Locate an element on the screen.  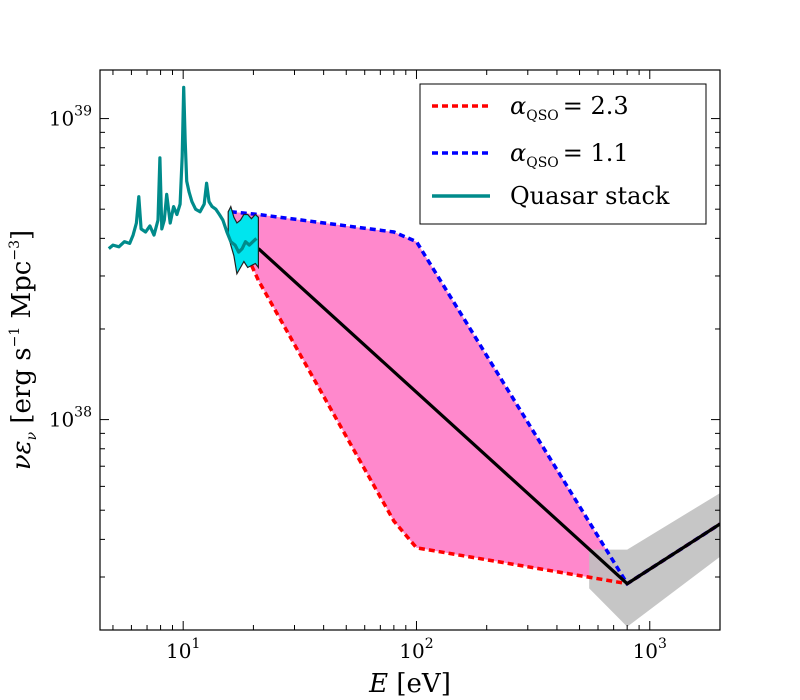
x-tick-label-1000: 10³ is located at coordinates (650, 649).